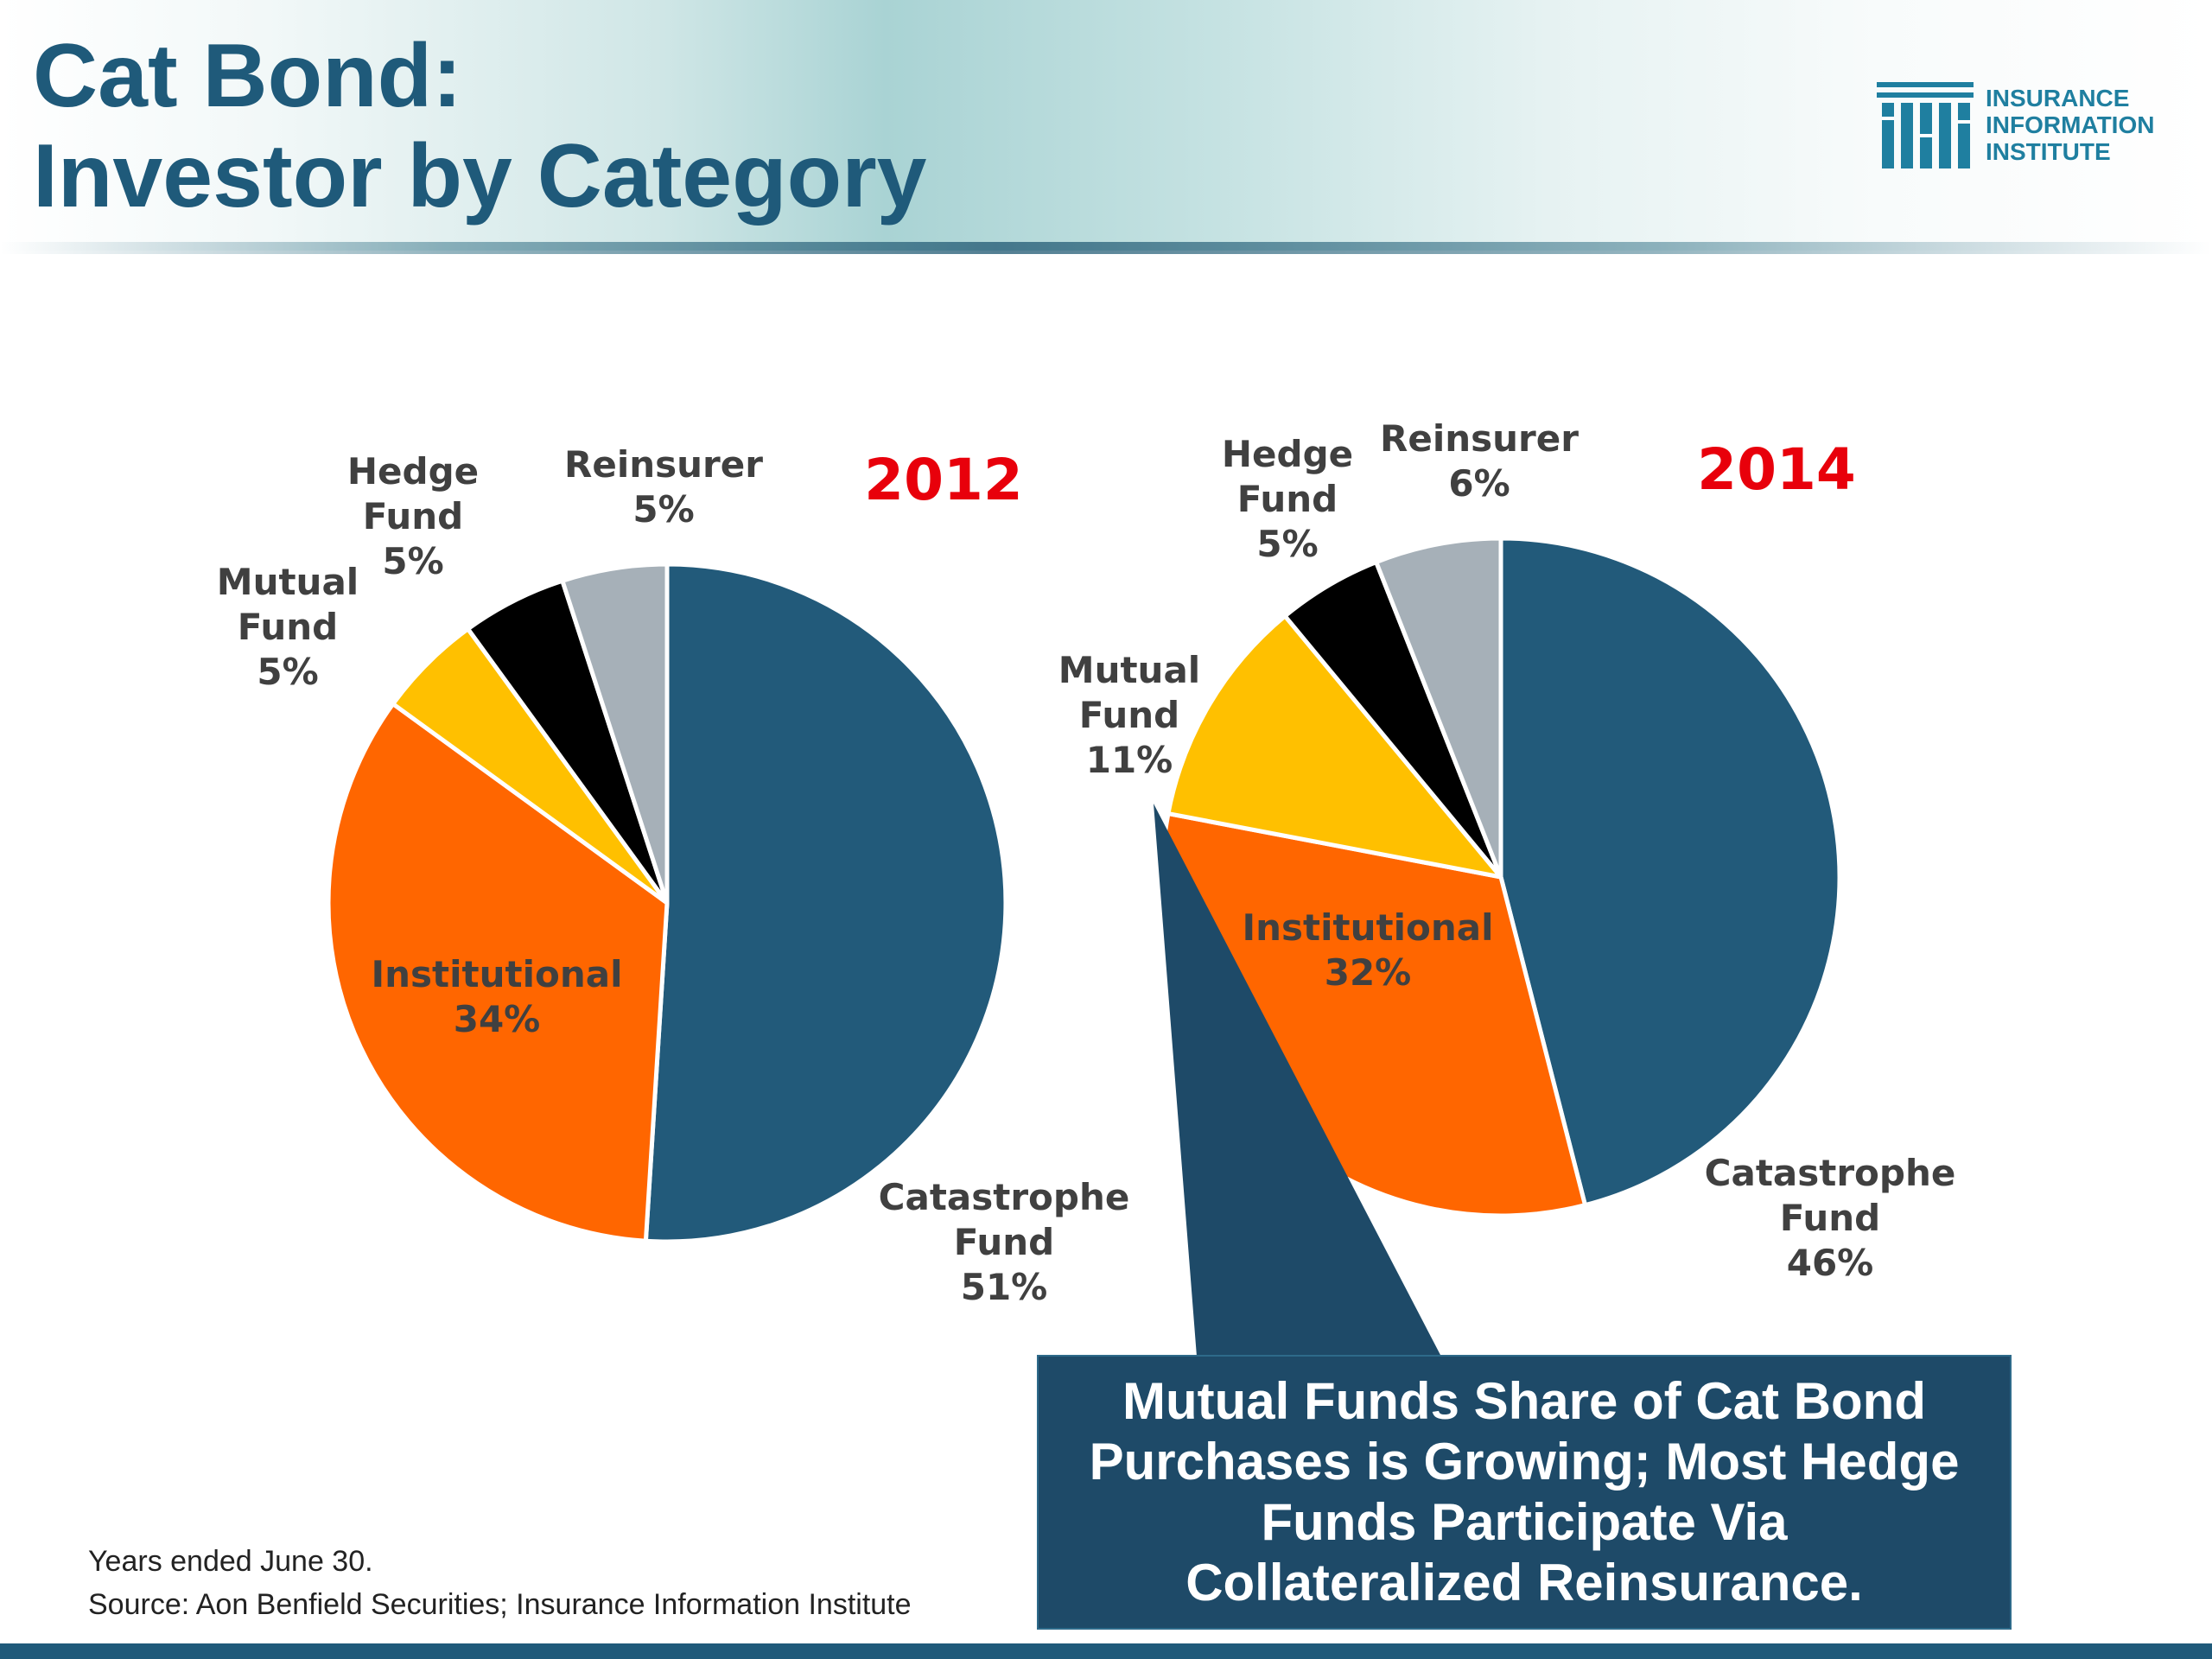 The image size is (2212, 1659). I want to click on header-rule, so click(1106, 248).